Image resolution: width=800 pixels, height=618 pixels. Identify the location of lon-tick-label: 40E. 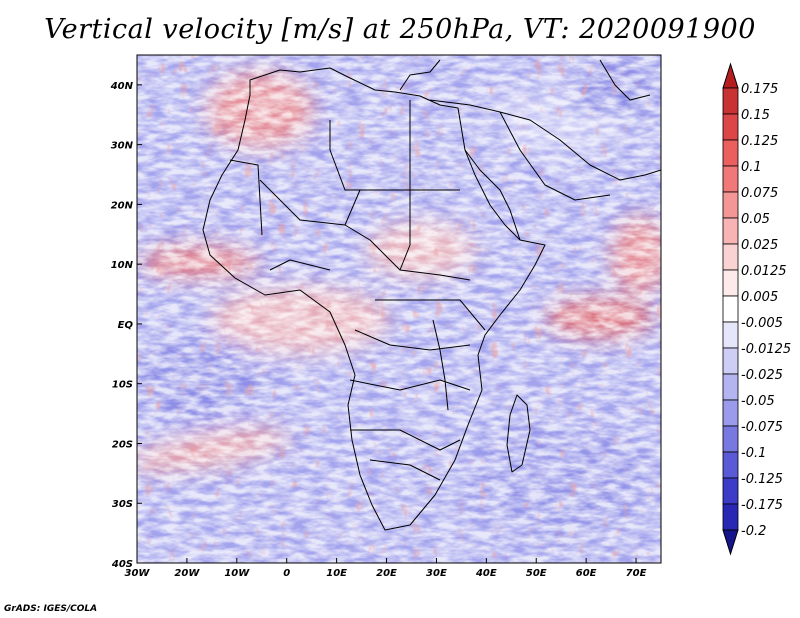
(486, 573).